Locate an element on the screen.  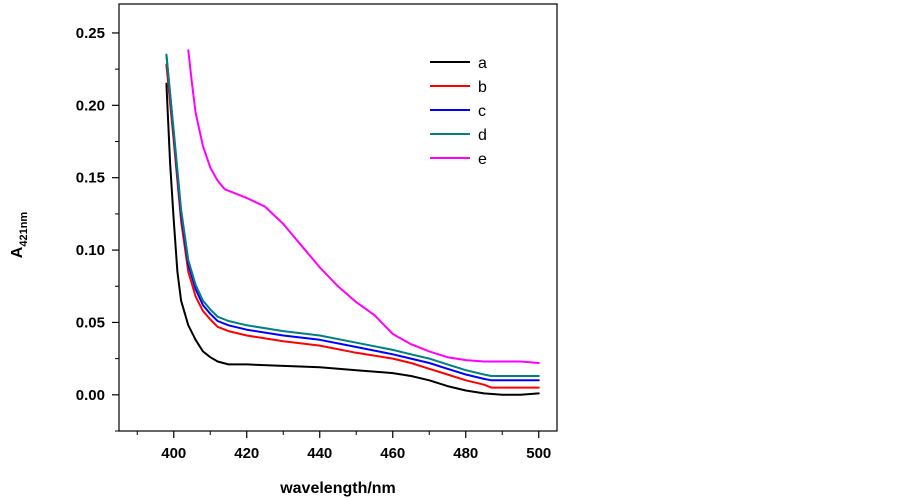
y-tick-label: 0.00 is located at coordinates (90, 395).